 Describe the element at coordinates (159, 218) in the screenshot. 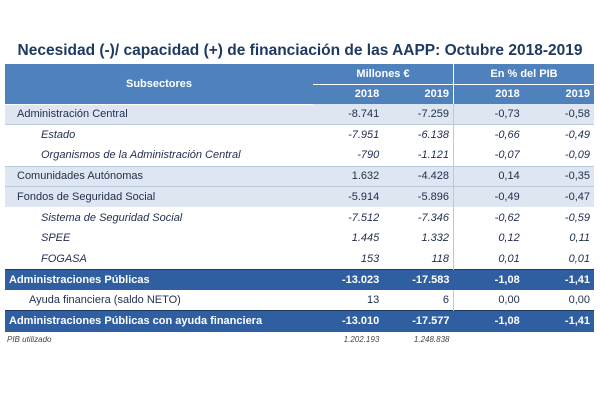

I see `row-label: Sistema de Seguridad Social` at that location.